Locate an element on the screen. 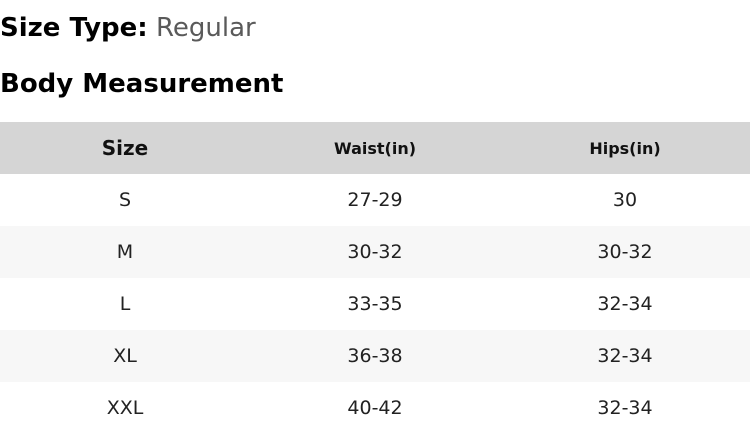  cell-waist: 30-32 is located at coordinates (375, 252).